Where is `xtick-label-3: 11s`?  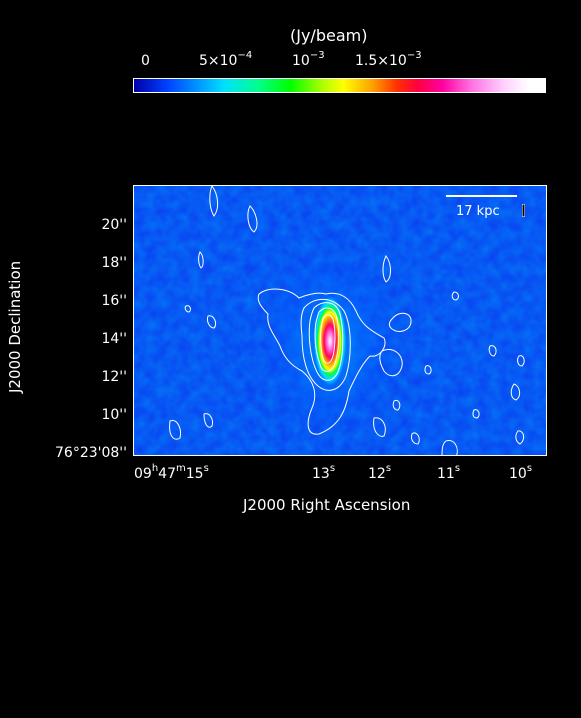
xtick-label-3: 11s is located at coordinates (448, 474).